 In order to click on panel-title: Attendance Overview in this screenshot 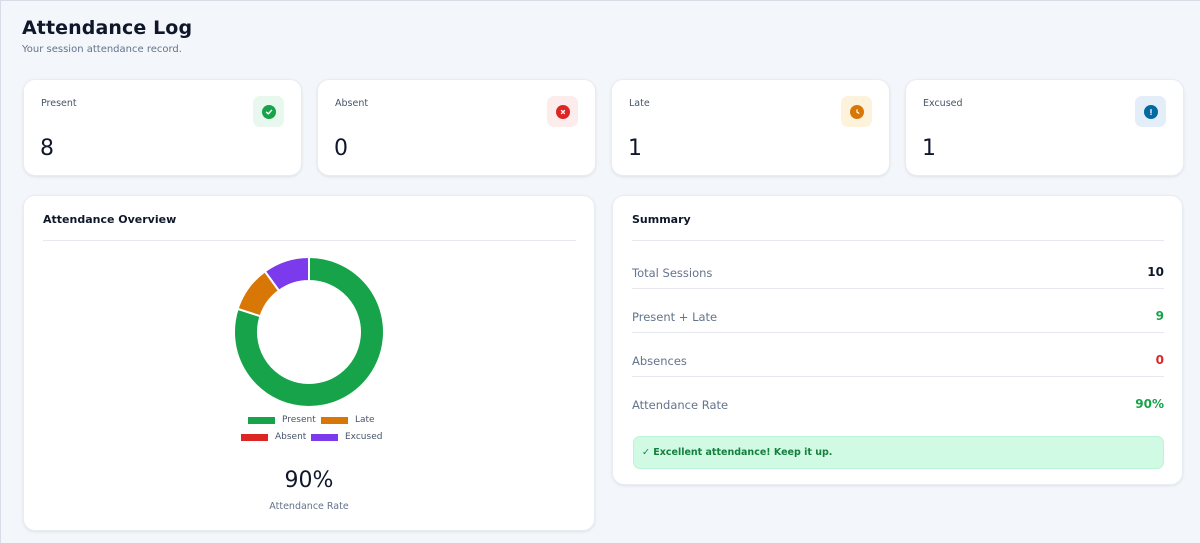, I will do `click(110, 219)`.